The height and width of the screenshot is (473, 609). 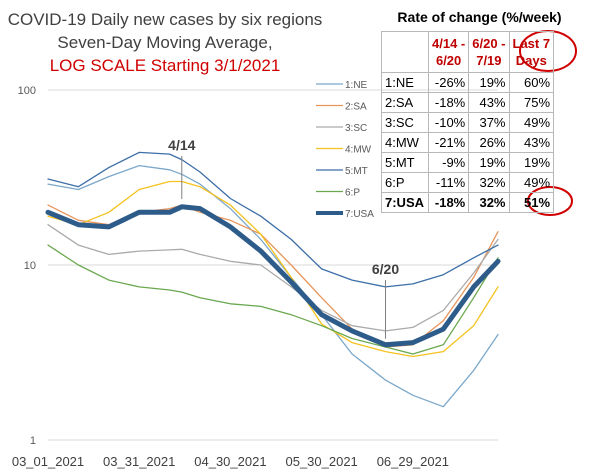 I want to click on table-row: 2:SA -18% 43% 75%, so click(x=468, y=102).